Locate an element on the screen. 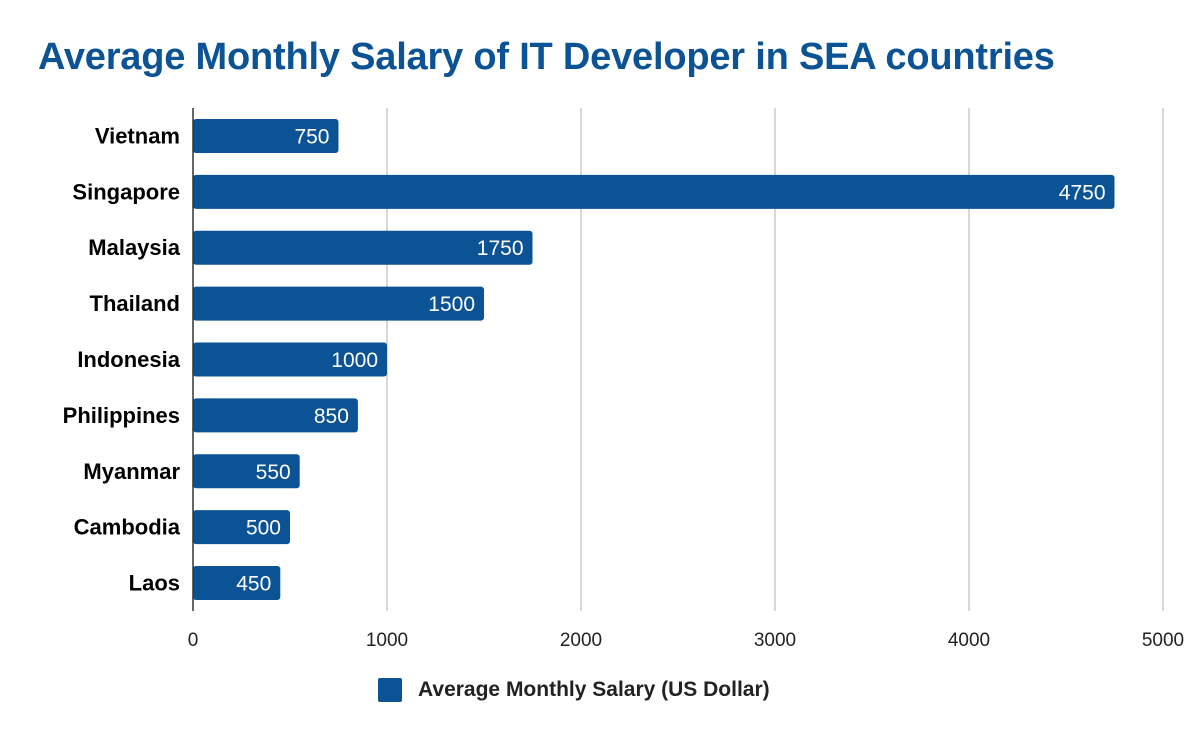  legend-label: Average Monthly Salary (US Dollar) is located at coordinates (594, 689).